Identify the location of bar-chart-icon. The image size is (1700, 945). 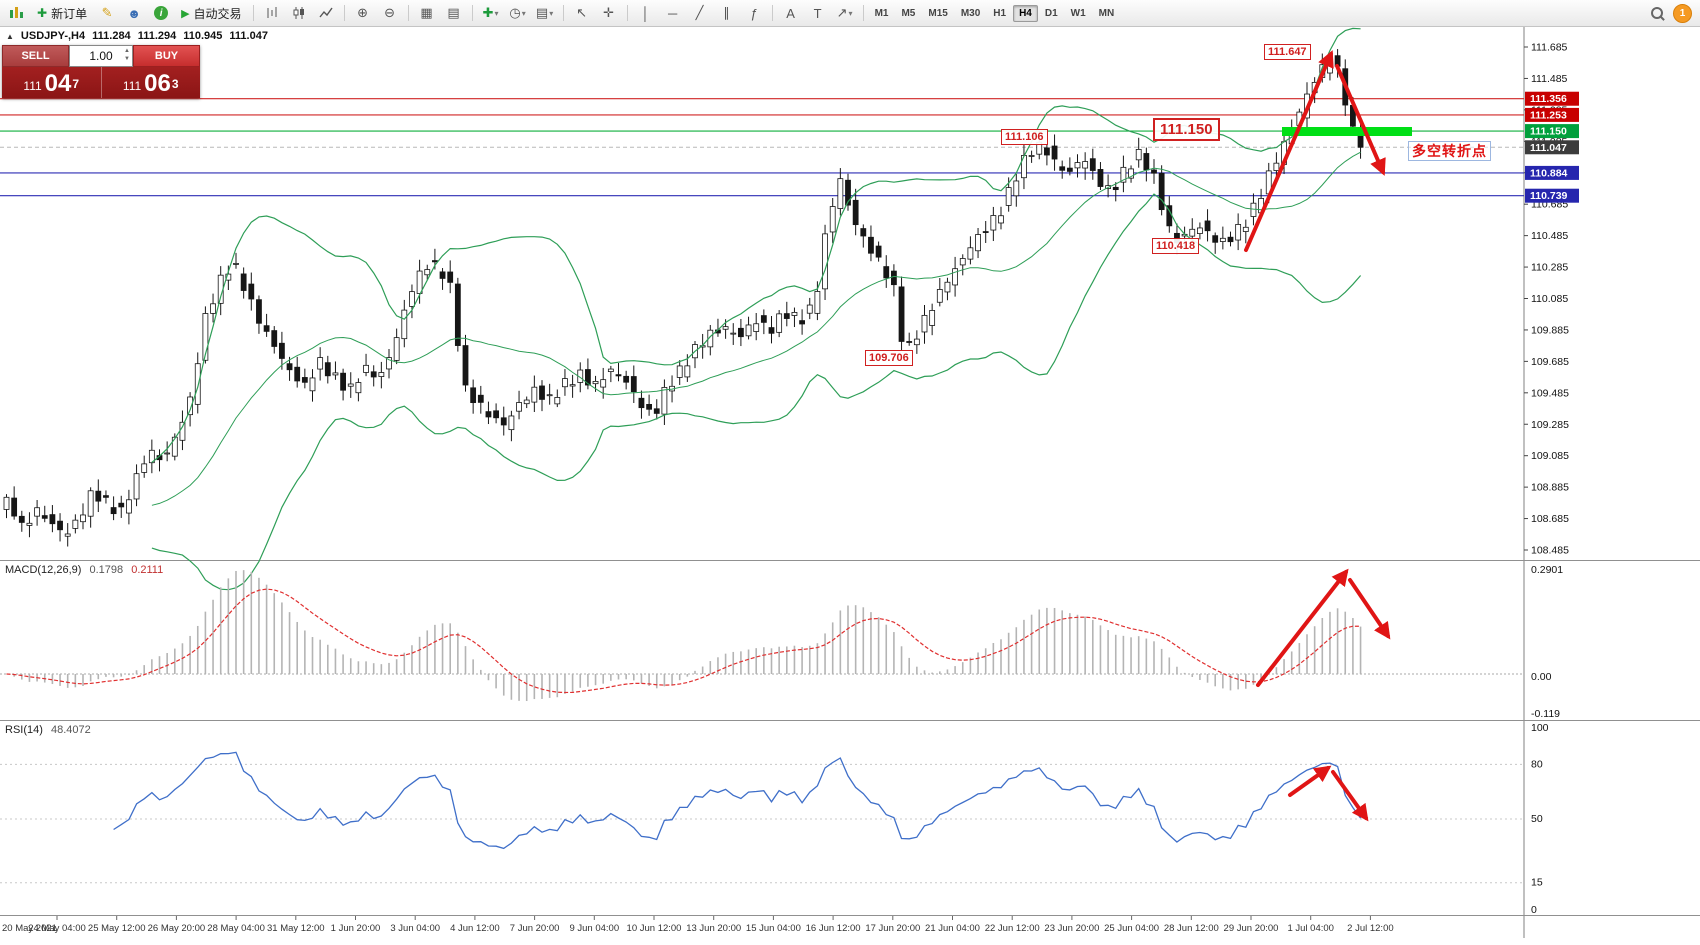
(272, 13).